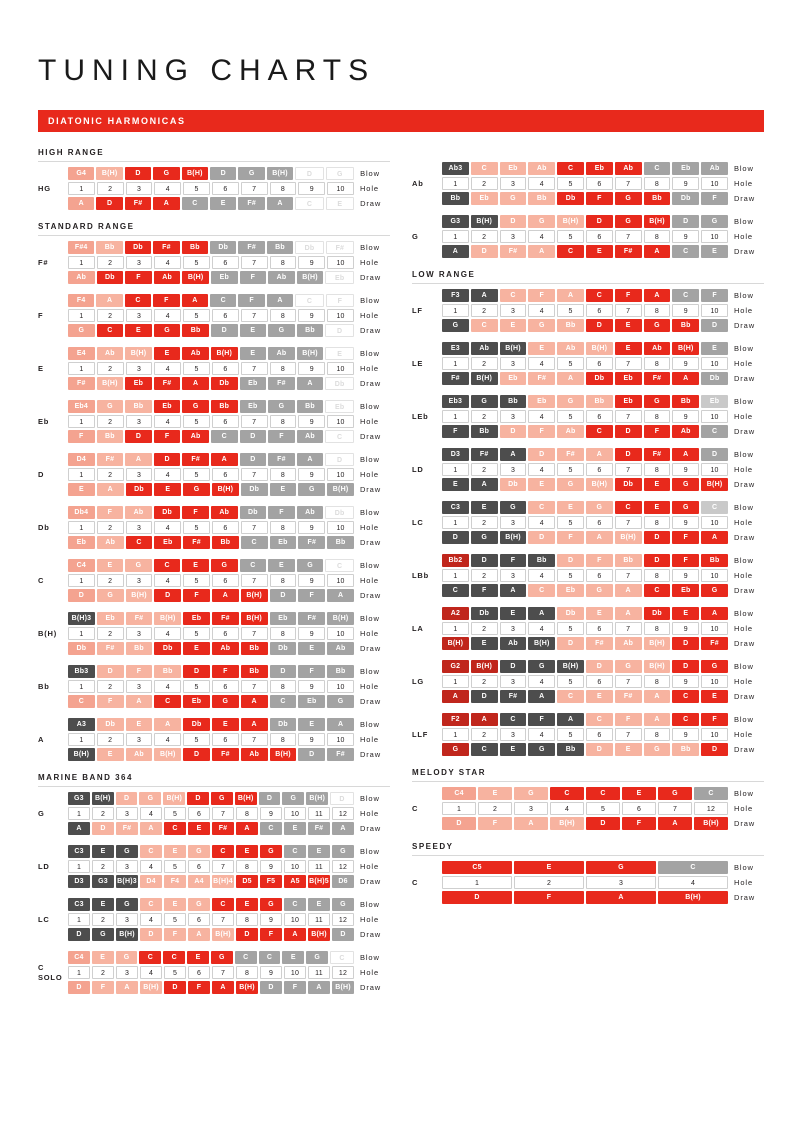  What do you see at coordinates (41, 368) in the screenshot?
I see `harmonica-key-label: E` at bounding box center [41, 368].